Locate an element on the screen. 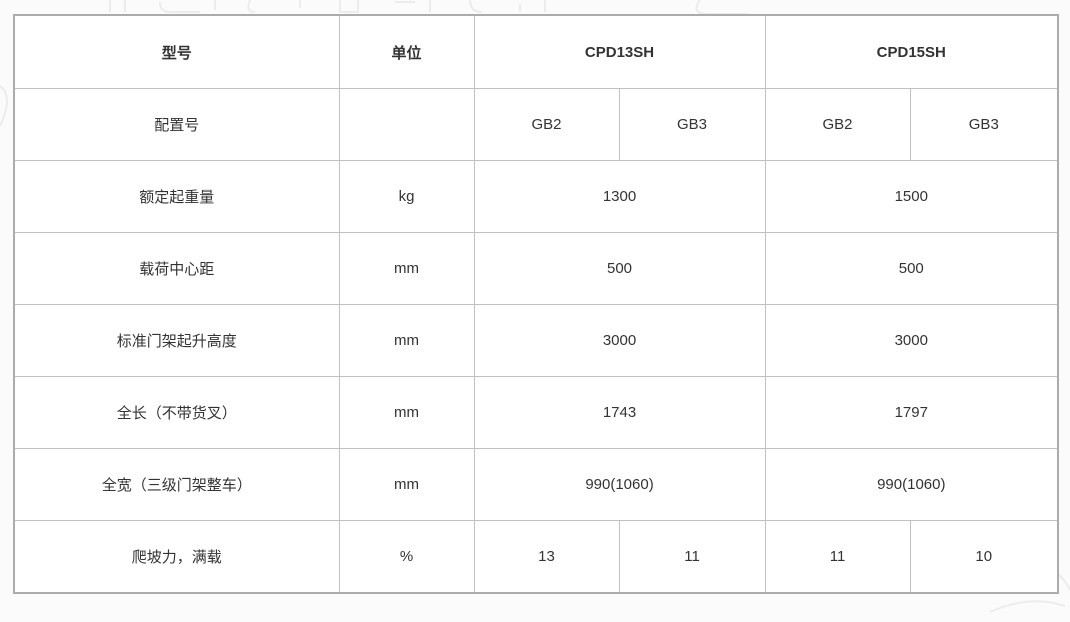 Image resolution: width=1070 pixels, height=622 pixels. value-cell: 1797 is located at coordinates (911, 412).